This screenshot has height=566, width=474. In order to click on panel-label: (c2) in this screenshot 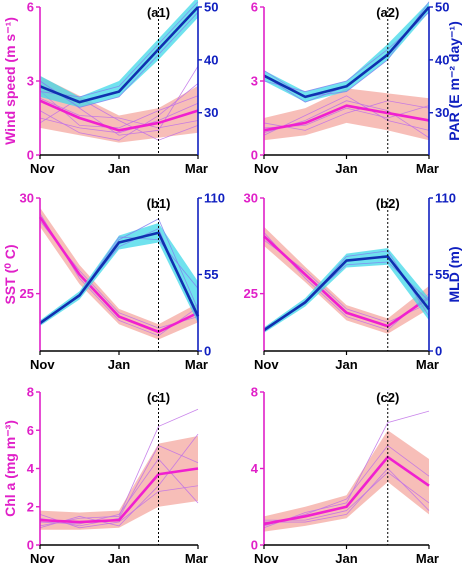, I will do `click(387, 397)`.